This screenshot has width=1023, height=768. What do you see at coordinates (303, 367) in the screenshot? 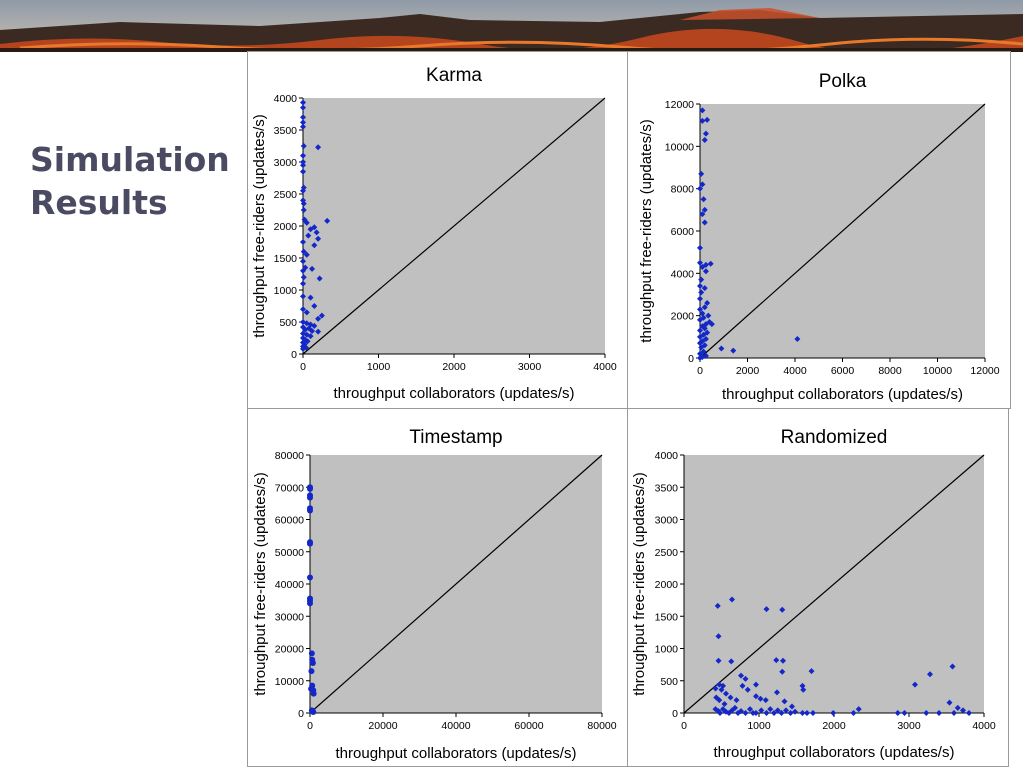
I see `x-tick-label: 0` at bounding box center [303, 367].